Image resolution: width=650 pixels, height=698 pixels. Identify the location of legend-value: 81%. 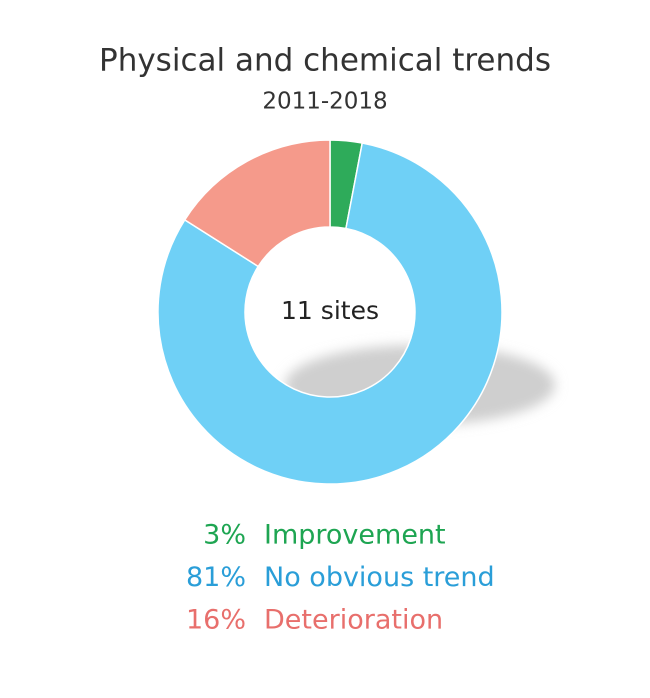
(216, 577).